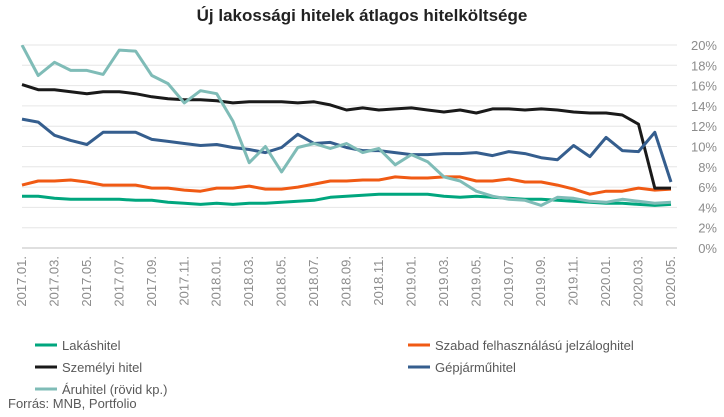 The image size is (724, 417). What do you see at coordinates (151, 281) in the screenshot?
I see `x-tick-label: 2017.09.` at bounding box center [151, 281].